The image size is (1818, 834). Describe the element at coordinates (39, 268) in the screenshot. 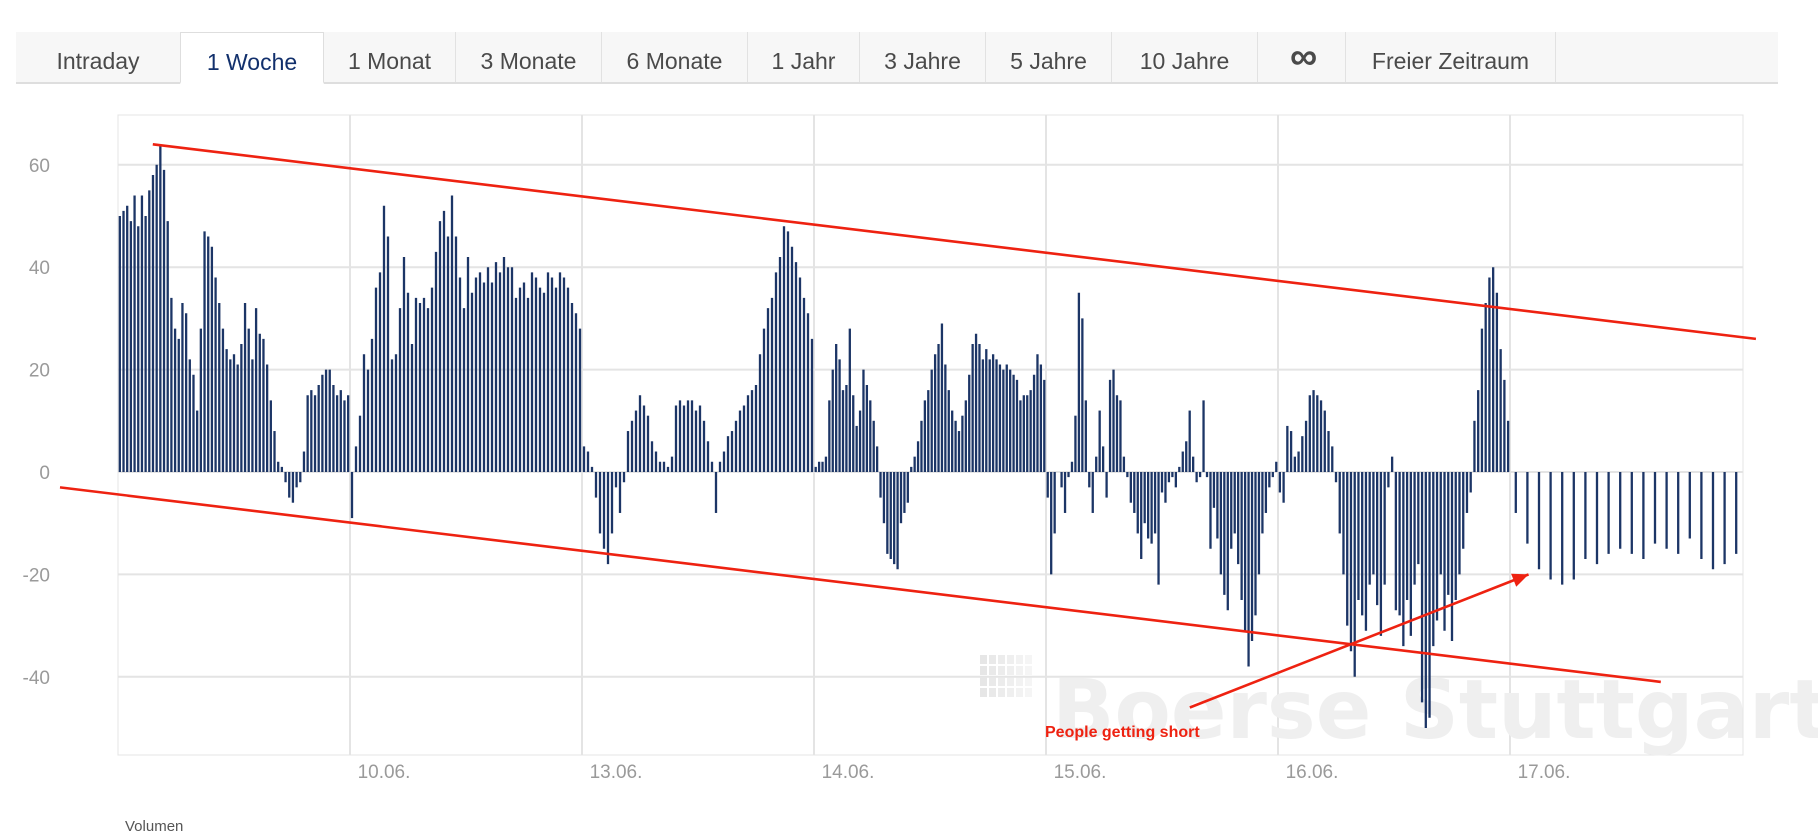

I see `y-tick-label: 40` at that location.